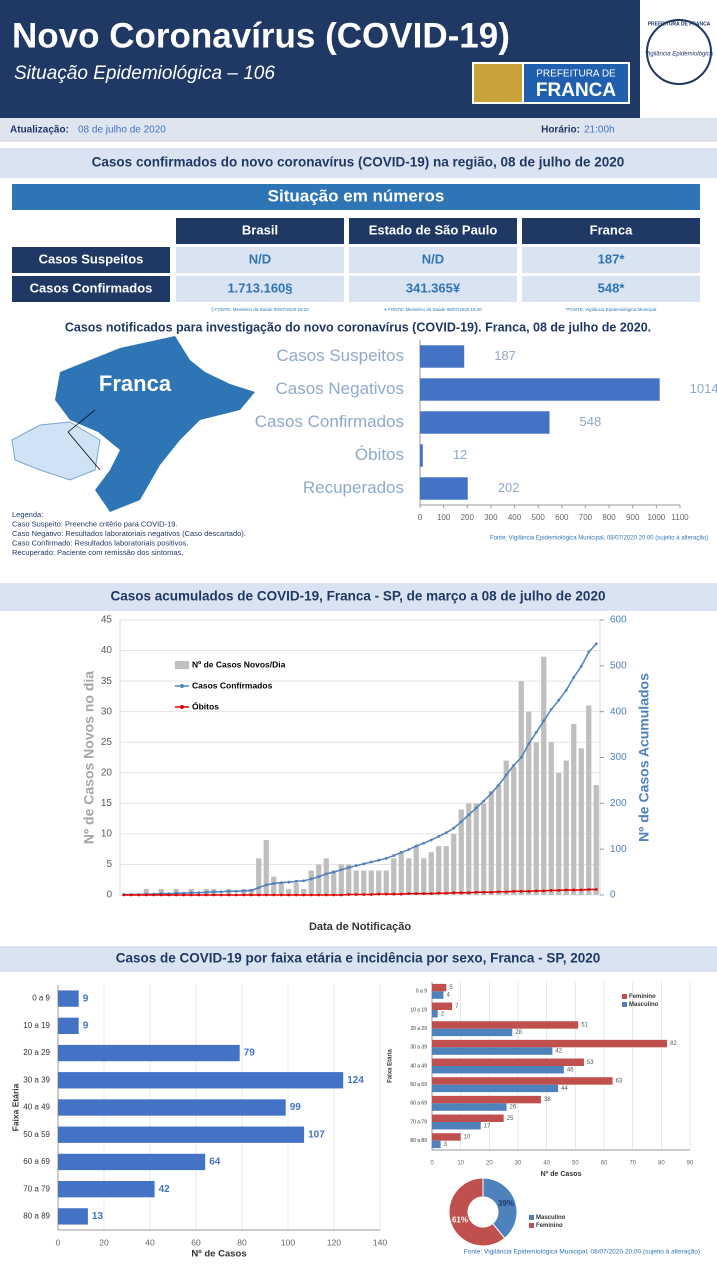  Describe the element at coordinates (549, 1226) in the screenshot. I see `legend-label: Feminino` at that location.